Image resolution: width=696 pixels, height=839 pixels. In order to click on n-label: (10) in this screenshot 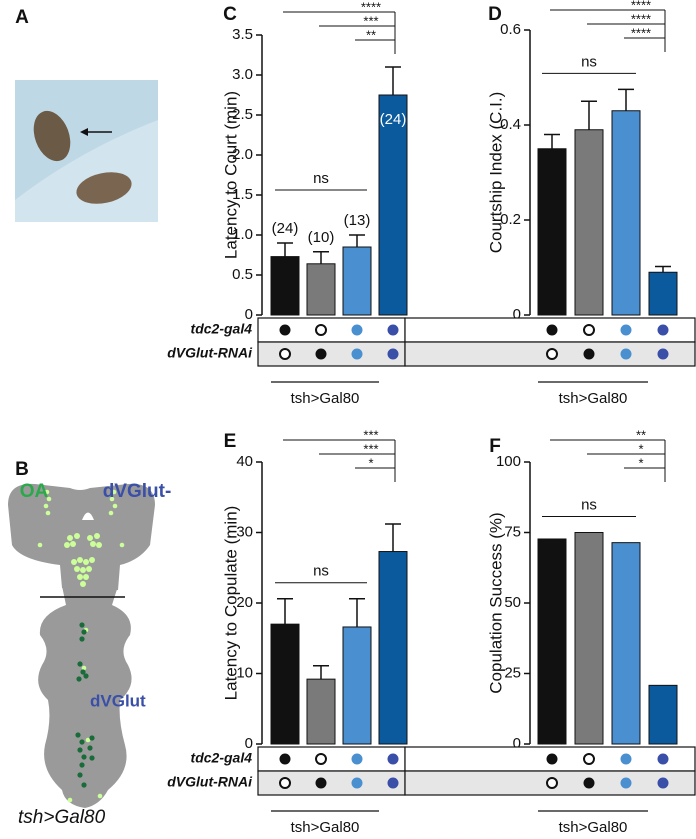, I will do `click(321, 237)`.